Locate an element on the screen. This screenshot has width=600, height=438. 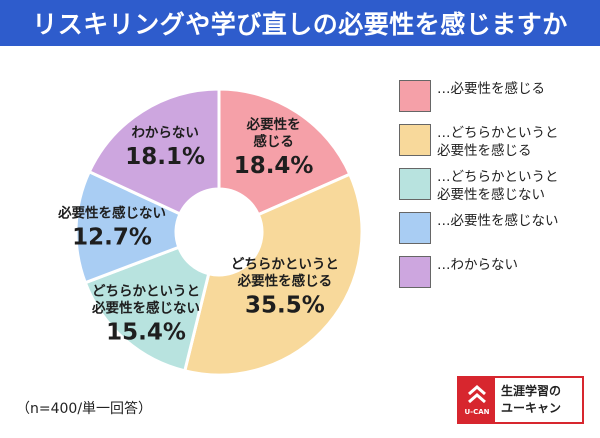
legend-label: …わからない is located at coordinates (477, 265).